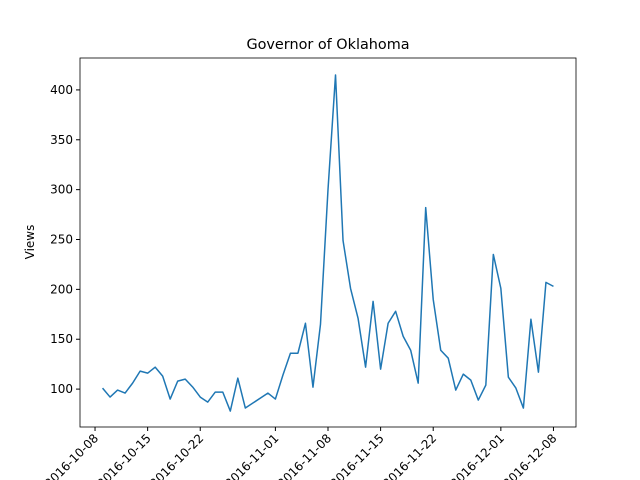 The width and height of the screenshot is (640, 480). Describe the element at coordinates (61, 90) in the screenshot. I see `y-tick-label: 400` at that location.